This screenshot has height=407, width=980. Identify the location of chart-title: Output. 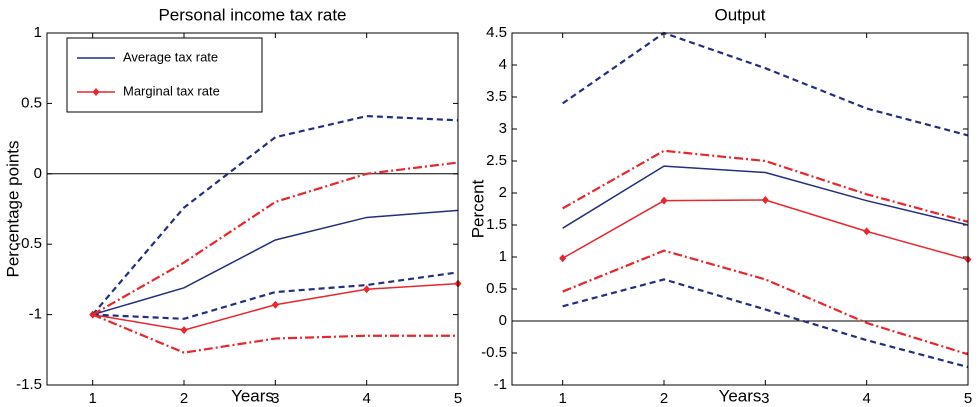
(739, 14).